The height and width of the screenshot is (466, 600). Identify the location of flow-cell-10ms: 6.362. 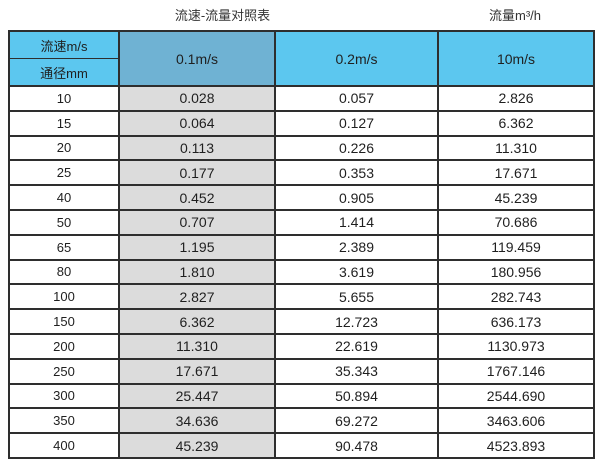
(516, 123).